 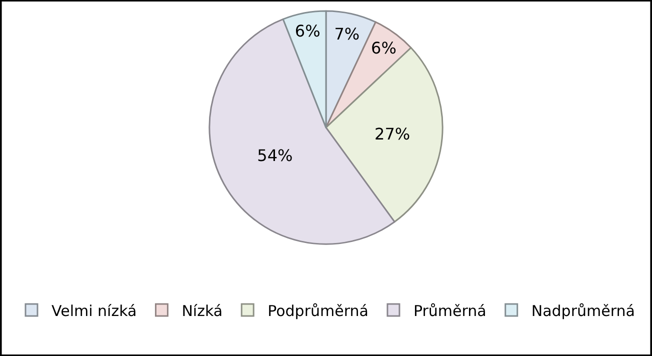 I want to click on legend-label: Podprůměrná, so click(x=318, y=311).